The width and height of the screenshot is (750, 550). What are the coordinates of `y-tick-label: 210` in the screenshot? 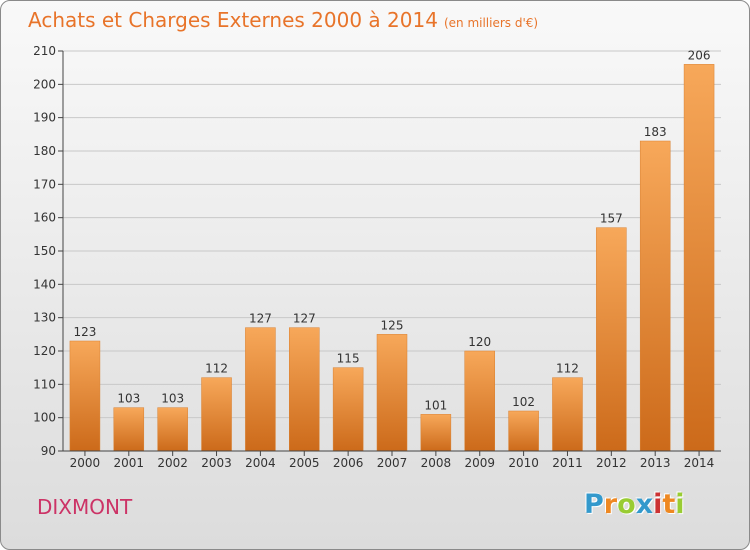 It's located at (44, 51).